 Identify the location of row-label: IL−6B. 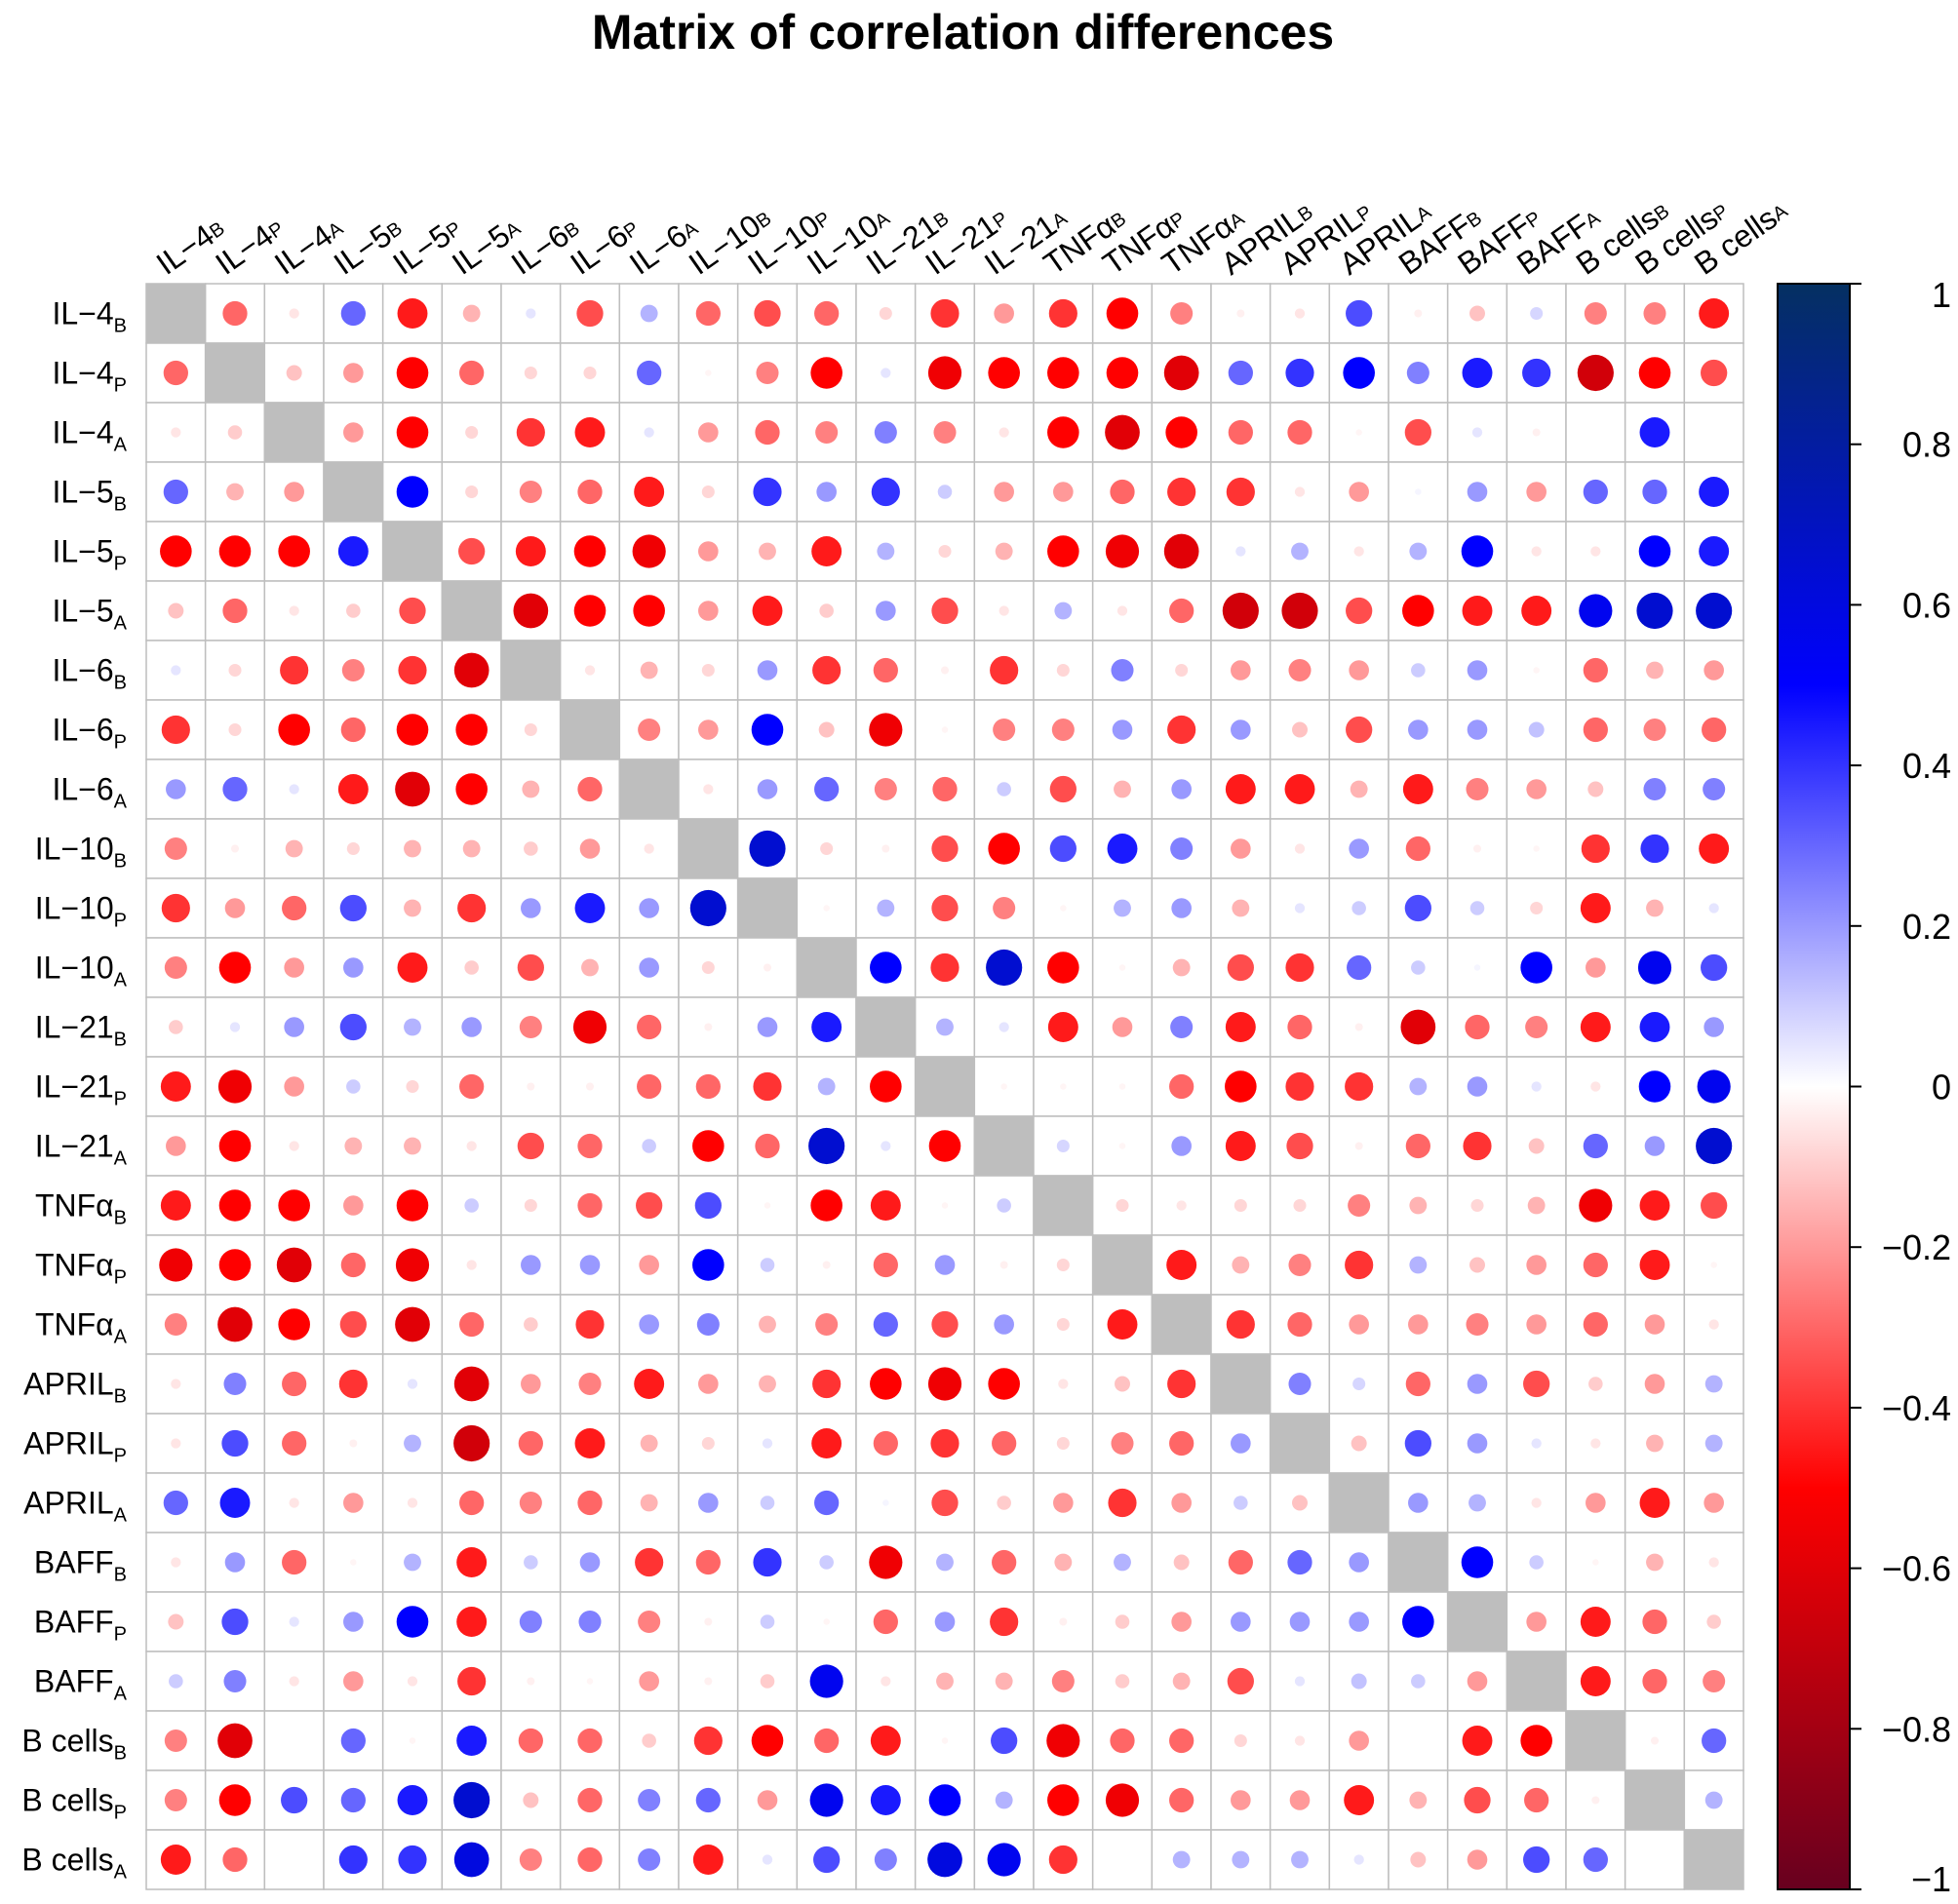
(89, 673).